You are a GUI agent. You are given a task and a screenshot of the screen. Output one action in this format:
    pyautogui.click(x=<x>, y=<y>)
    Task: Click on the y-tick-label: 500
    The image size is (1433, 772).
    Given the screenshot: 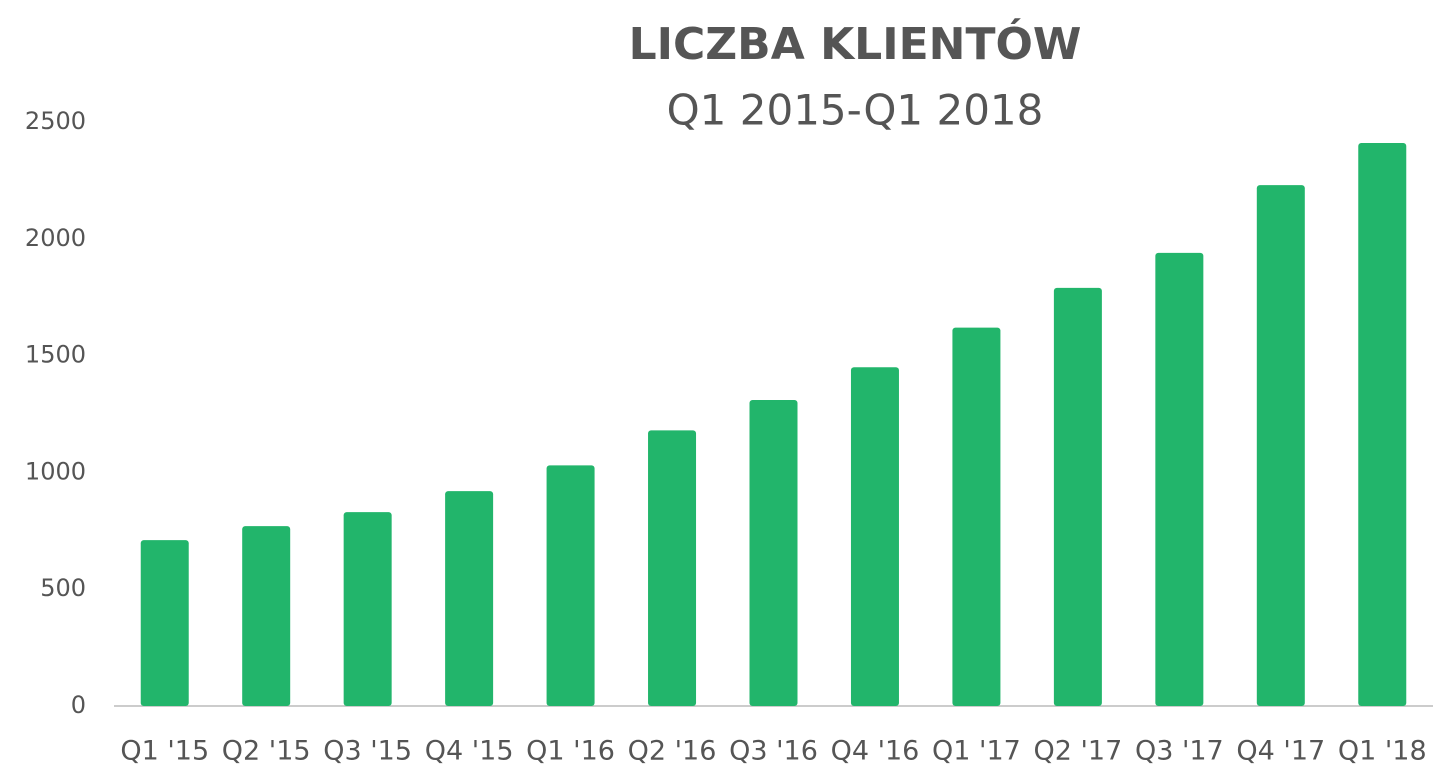 What is the action you would take?
    pyautogui.click(x=63, y=588)
    